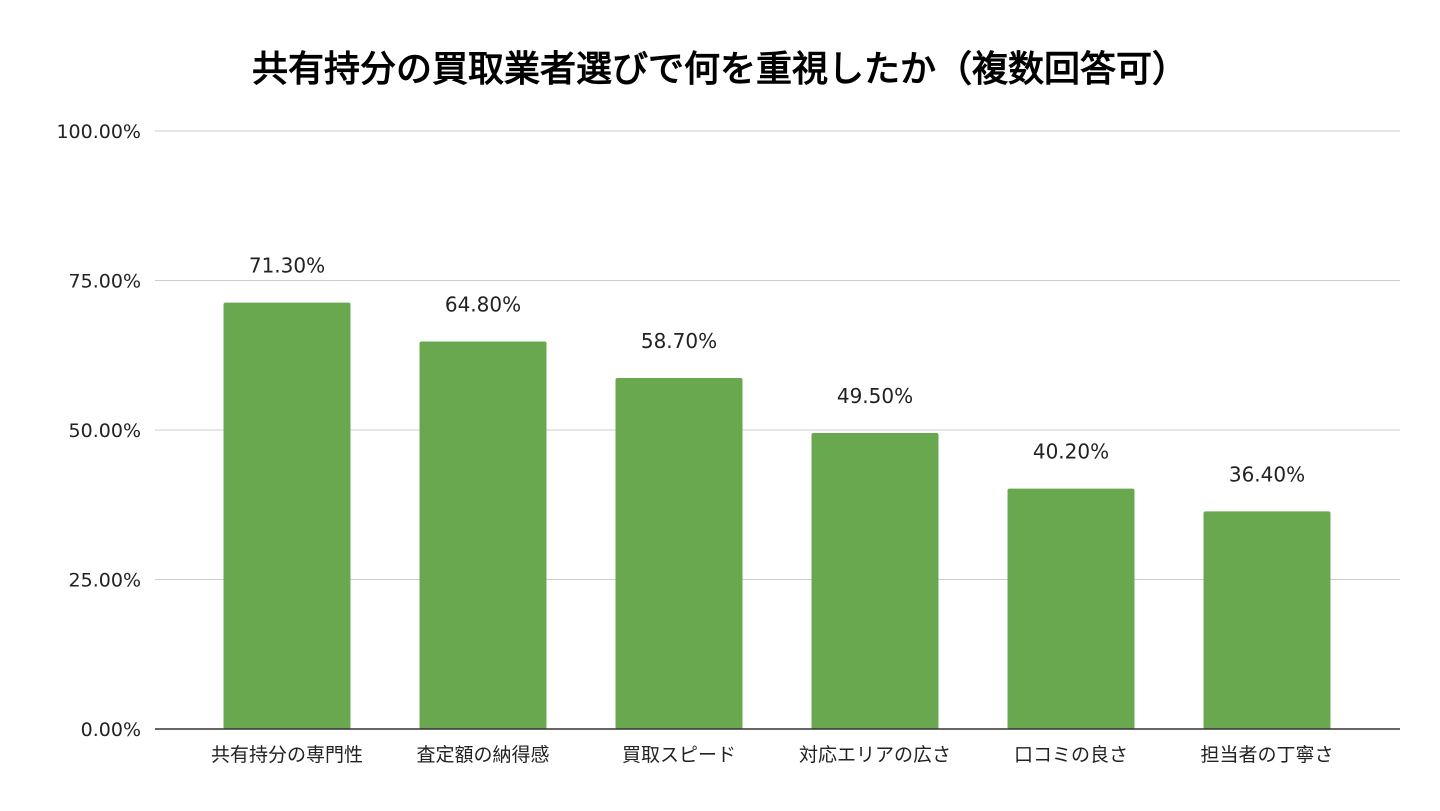 Image resolution: width=1440 pixels, height=811 pixels. Describe the element at coordinates (105, 282) in the screenshot. I see `y-tick-label: 75.00%` at that location.